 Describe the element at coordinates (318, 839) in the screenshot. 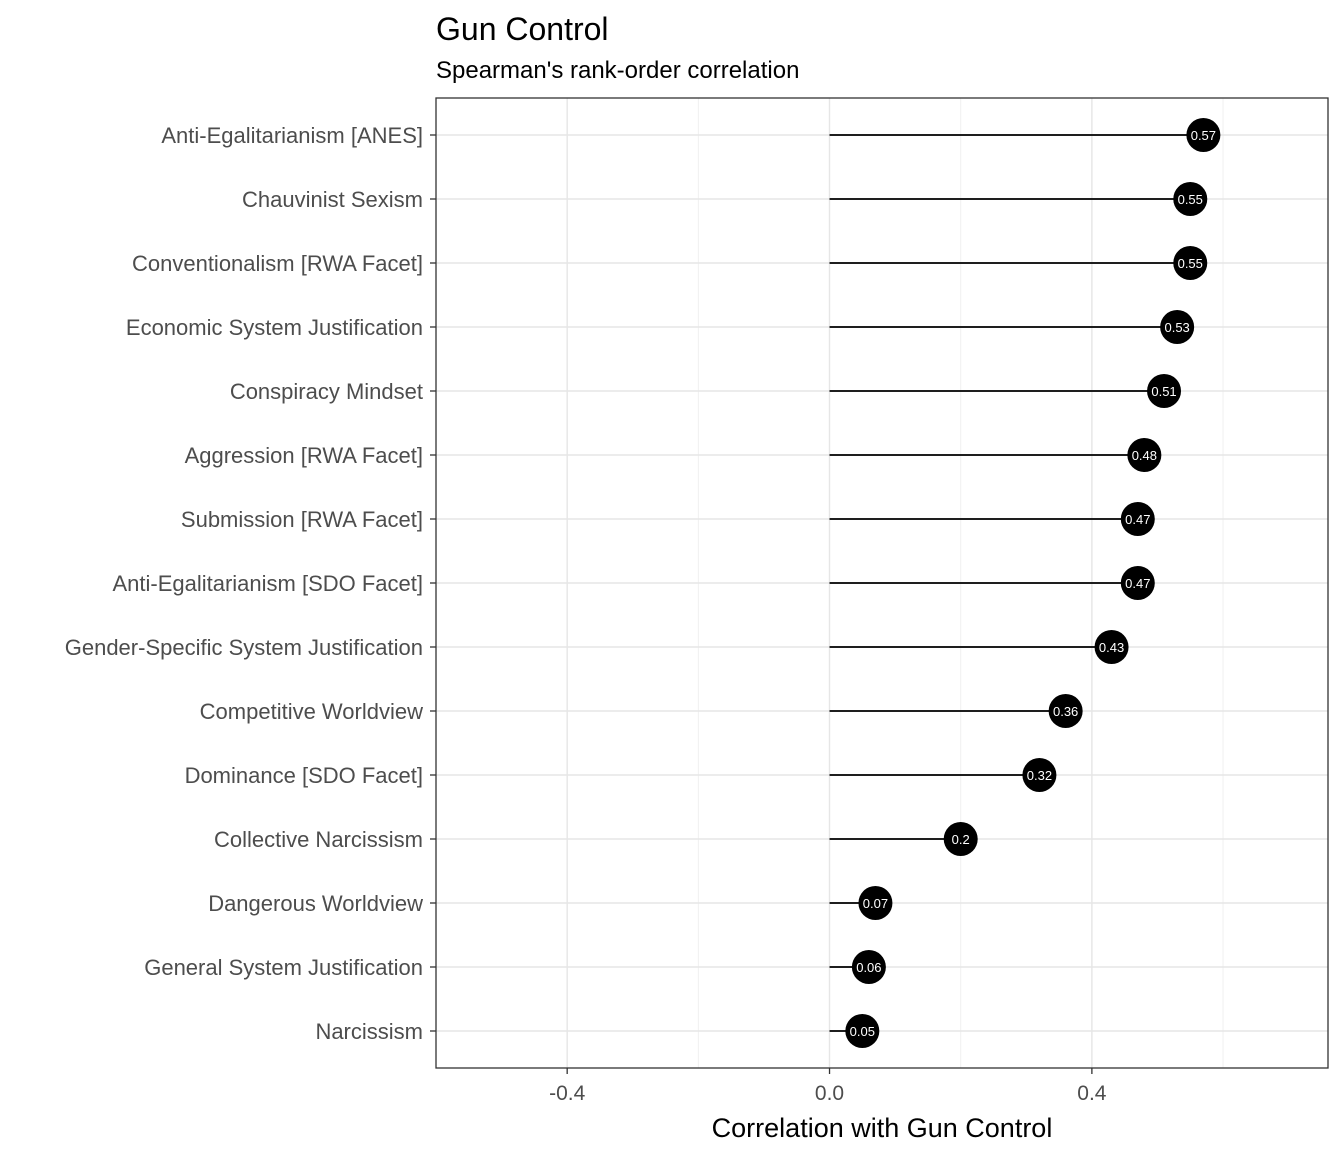

I see `y-tick-label: Collective Narcissism` at that location.